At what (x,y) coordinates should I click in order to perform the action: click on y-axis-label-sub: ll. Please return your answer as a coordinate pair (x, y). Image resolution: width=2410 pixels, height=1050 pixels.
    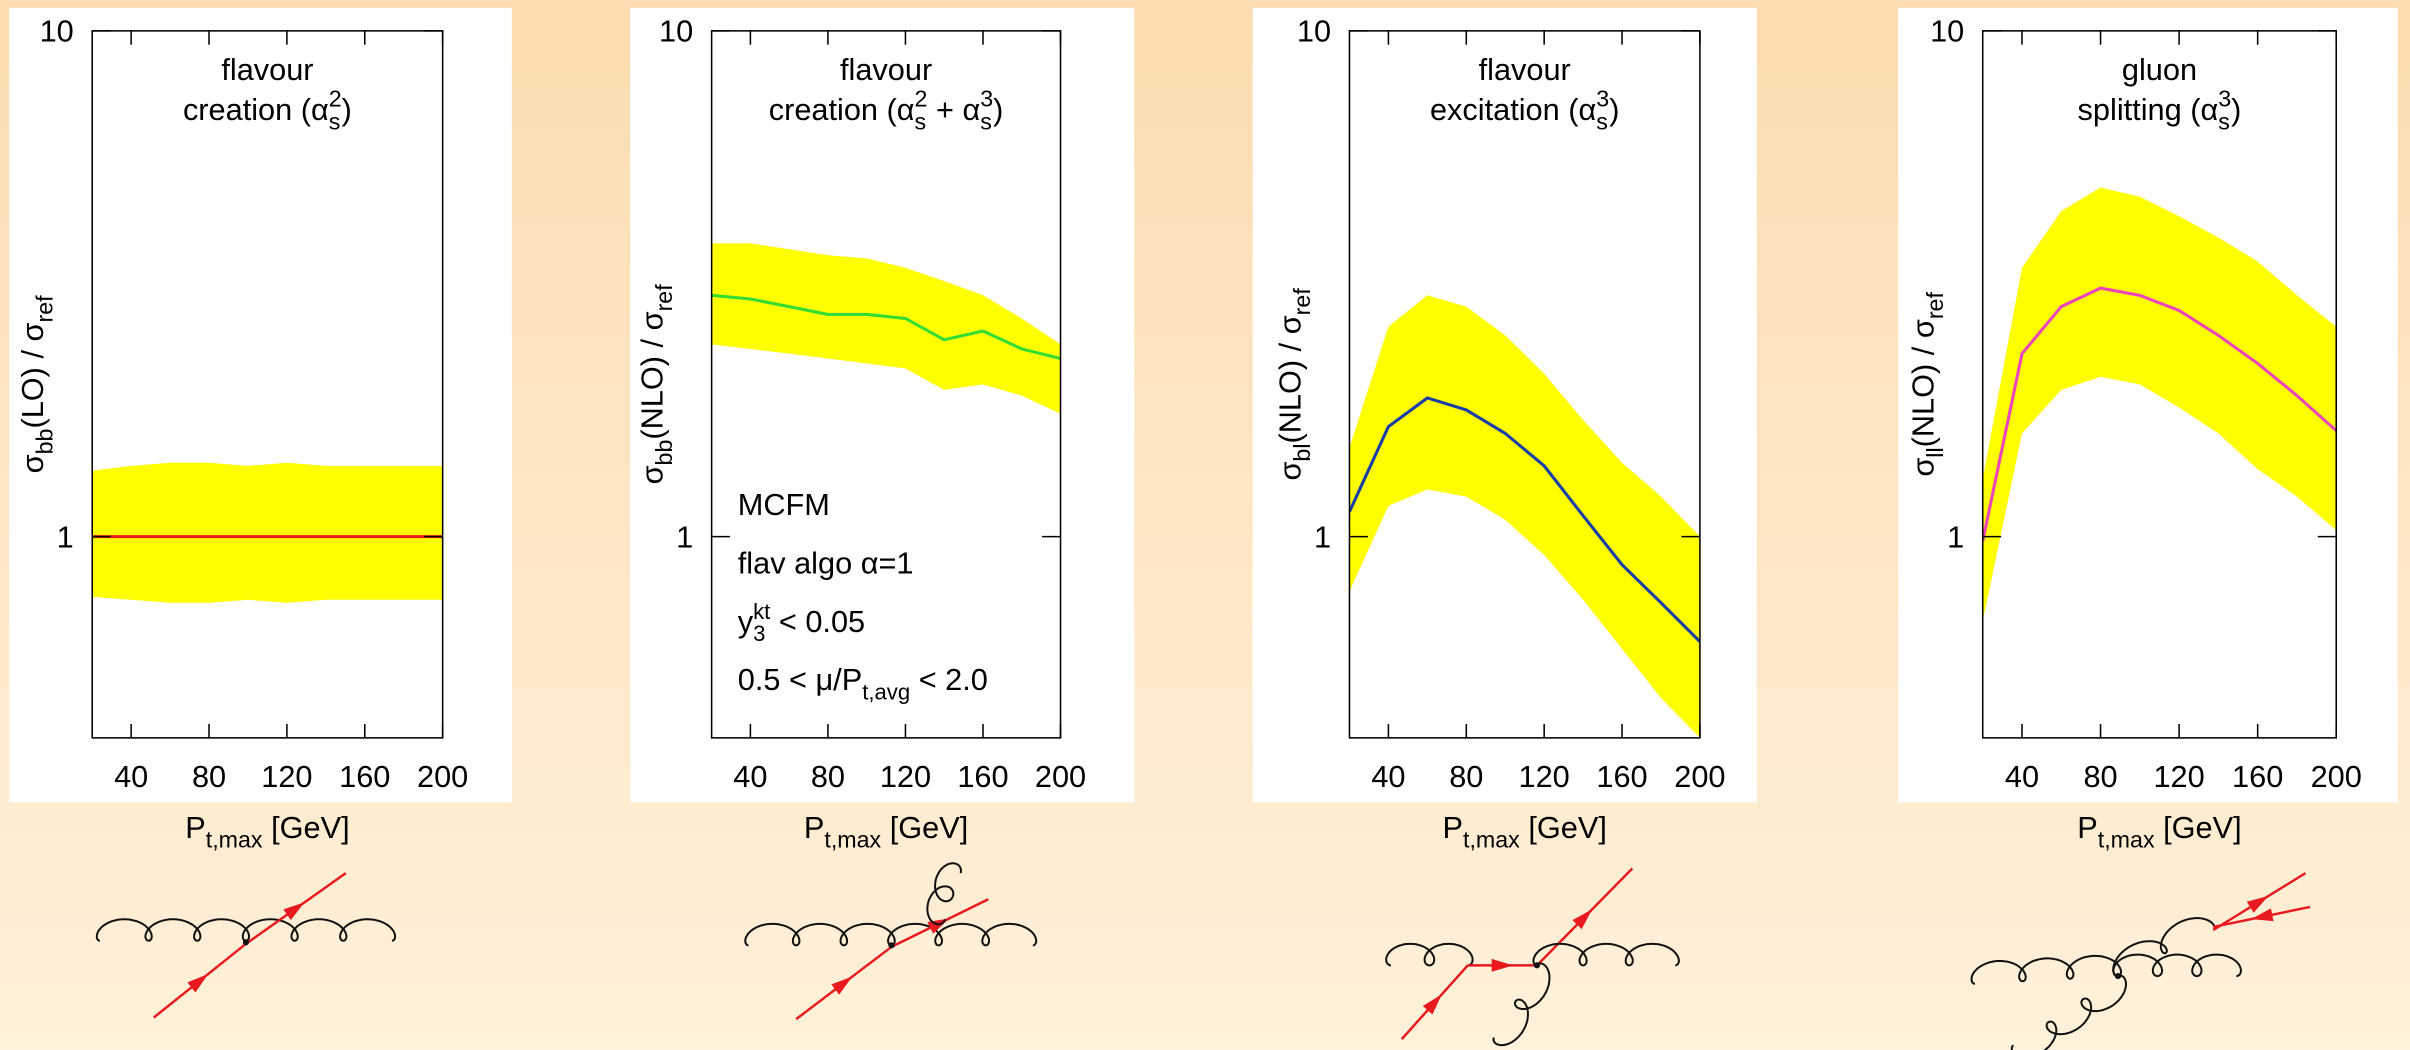
    Looking at the image, I should click on (1935, 452).